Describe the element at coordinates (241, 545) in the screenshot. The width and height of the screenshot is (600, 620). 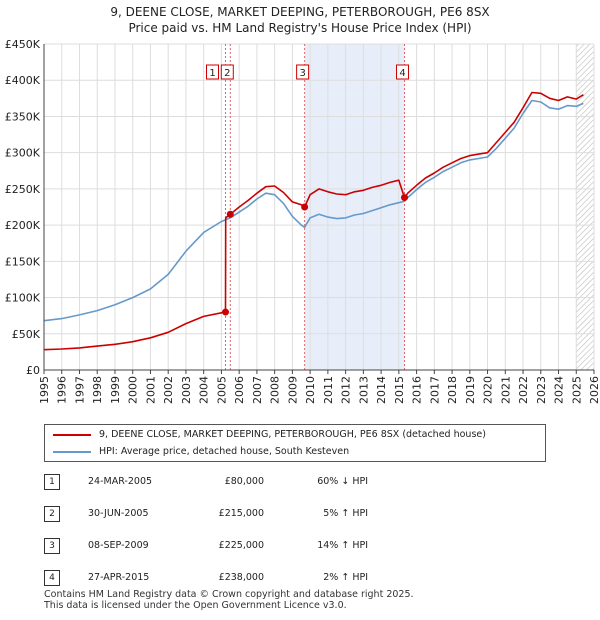
I see `transaction-price: £225,000` at that location.